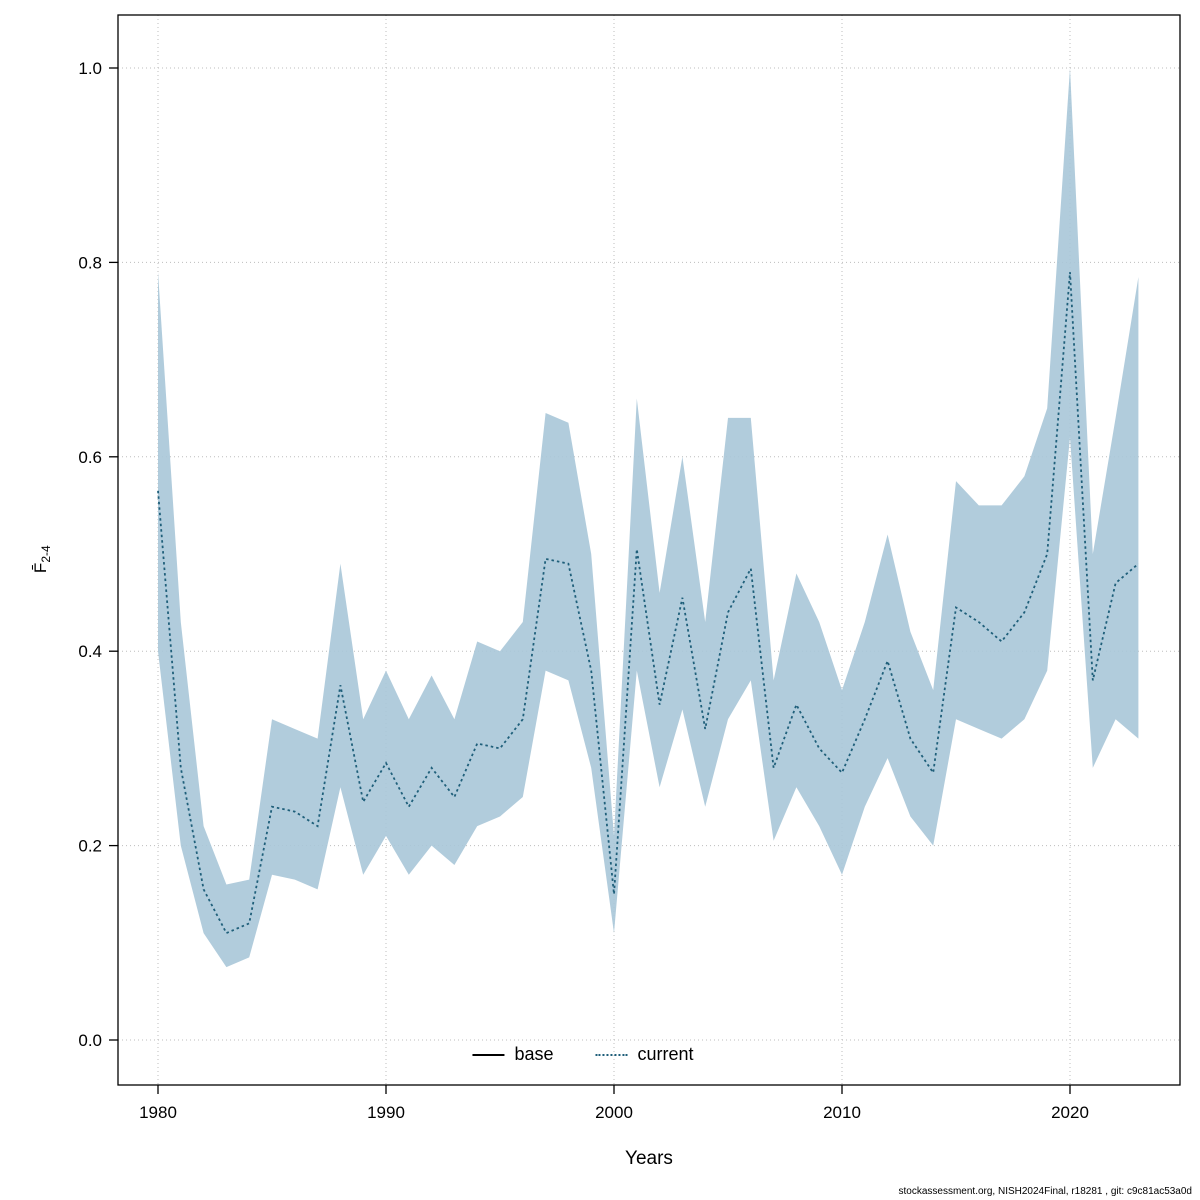 The image size is (1200, 1200). I want to click on svg-text: 0.2, so click(90, 846).